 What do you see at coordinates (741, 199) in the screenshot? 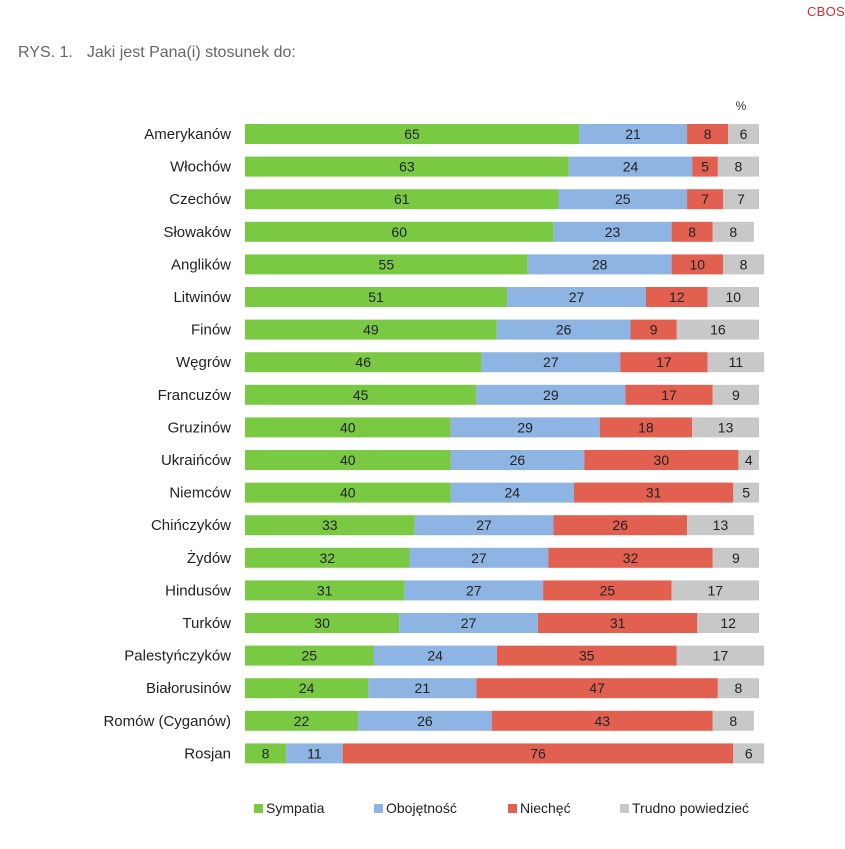
I see `data-label: 7` at bounding box center [741, 199].